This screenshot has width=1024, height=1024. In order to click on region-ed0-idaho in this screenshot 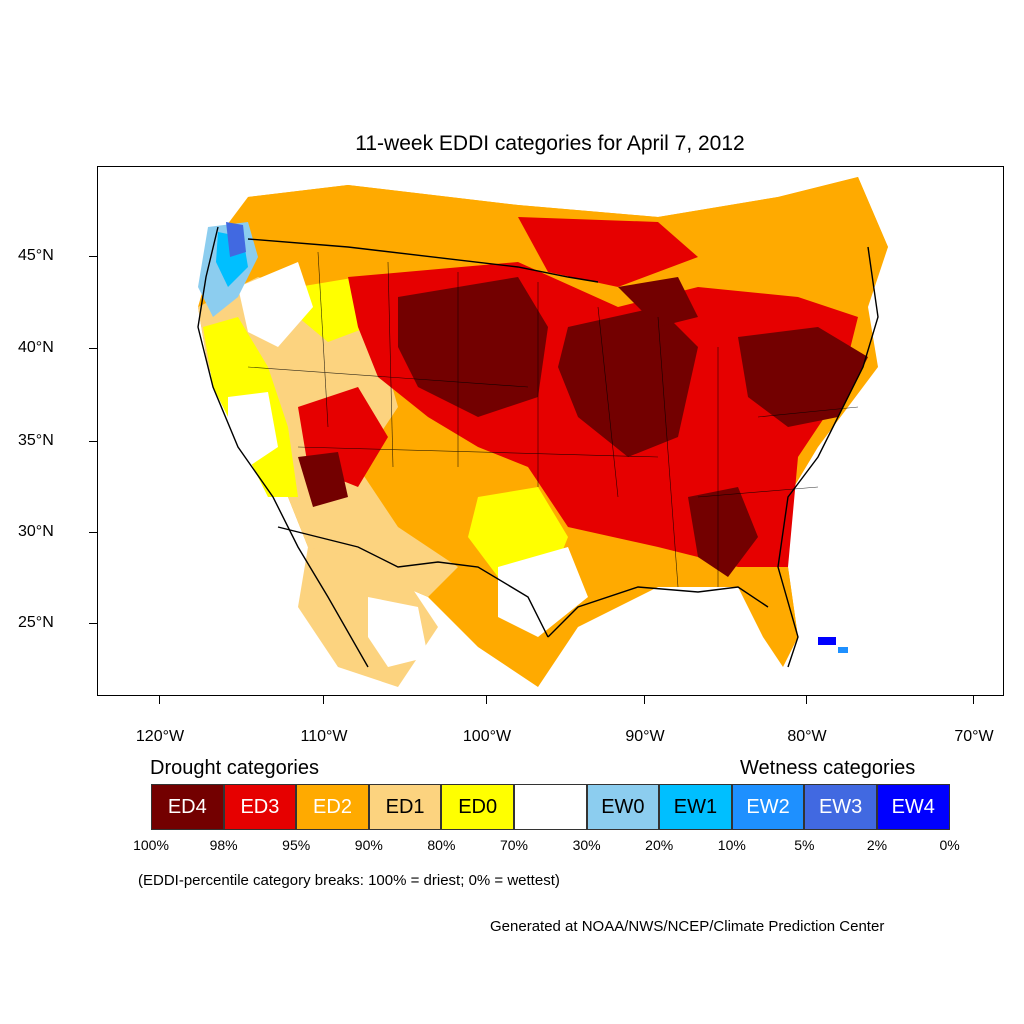, I will do `click(333, 309)`.